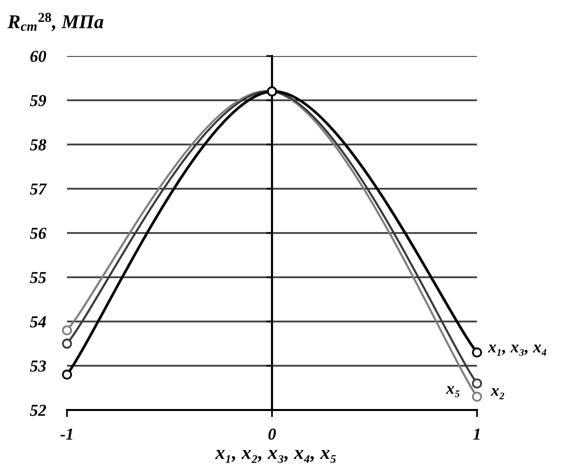 The height and width of the screenshot is (470, 568). Describe the element at coordinates (38, 100) in the screenshot. I see `y-tick-label: 59` at that location.